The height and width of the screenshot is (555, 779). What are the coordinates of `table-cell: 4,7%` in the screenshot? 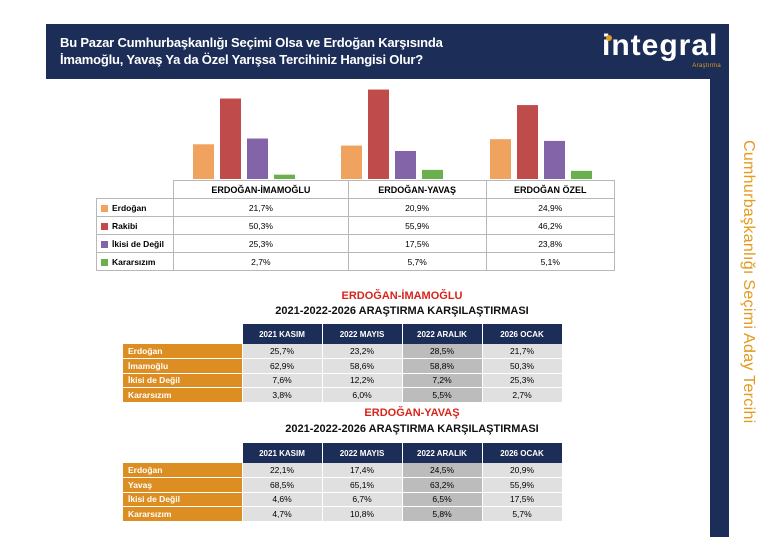 It's located at (282, 514).